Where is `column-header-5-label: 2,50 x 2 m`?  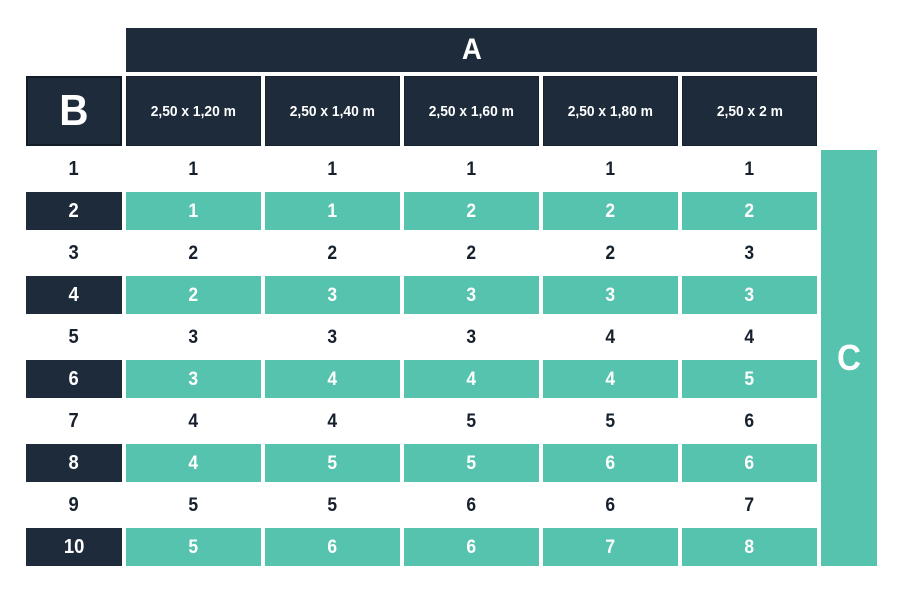 column-header-5-label: 2,50 x 2 m is located at coordinates (749, 111).